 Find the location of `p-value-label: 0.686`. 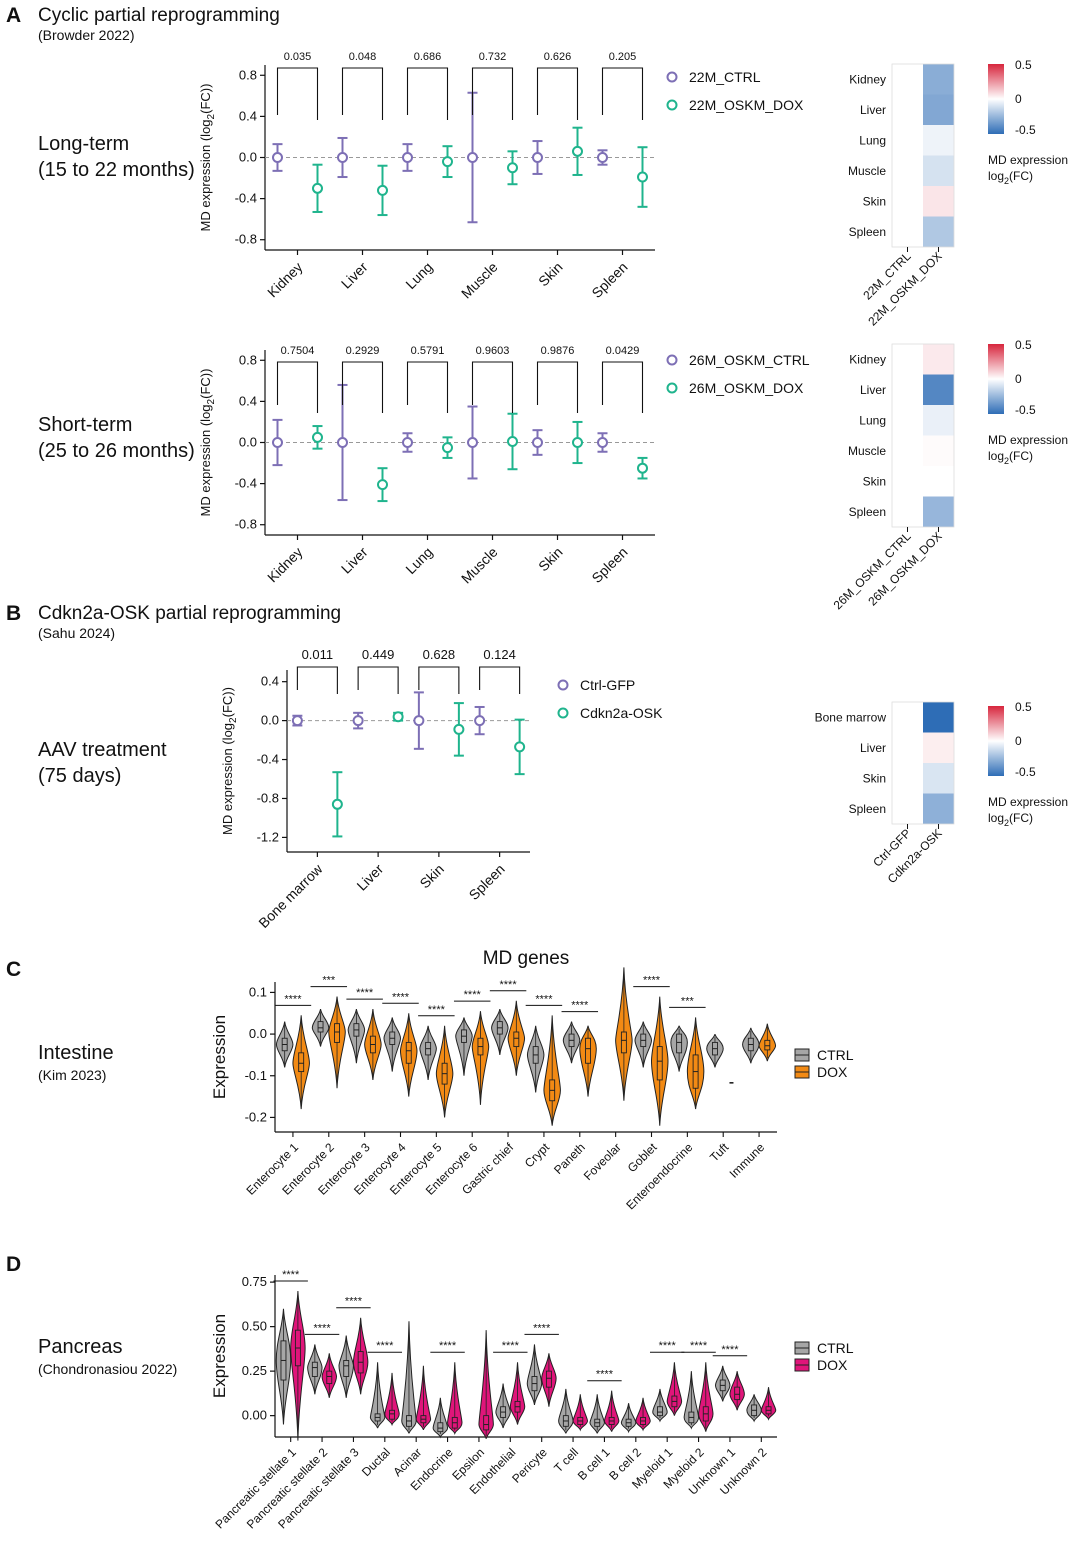

p-value-label: 0.686 is located at coordinates (428, 57).